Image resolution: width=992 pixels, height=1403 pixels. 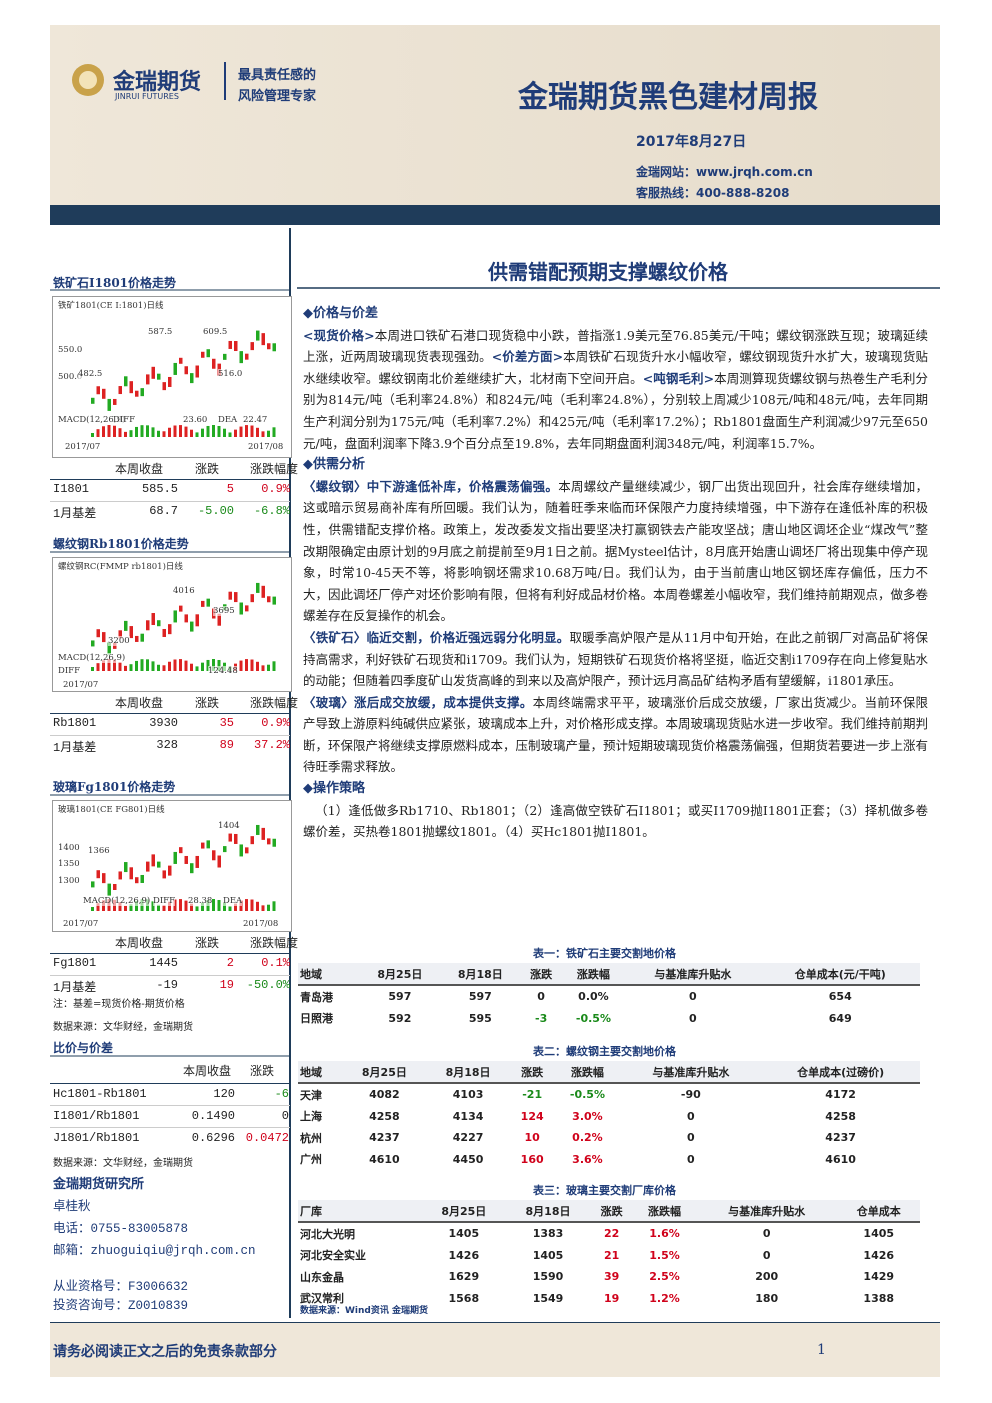 What do you see at coordinates (75, 723) in the screenshot?
I see `table-cell: Rb1801` at bounding box center [75, 723].